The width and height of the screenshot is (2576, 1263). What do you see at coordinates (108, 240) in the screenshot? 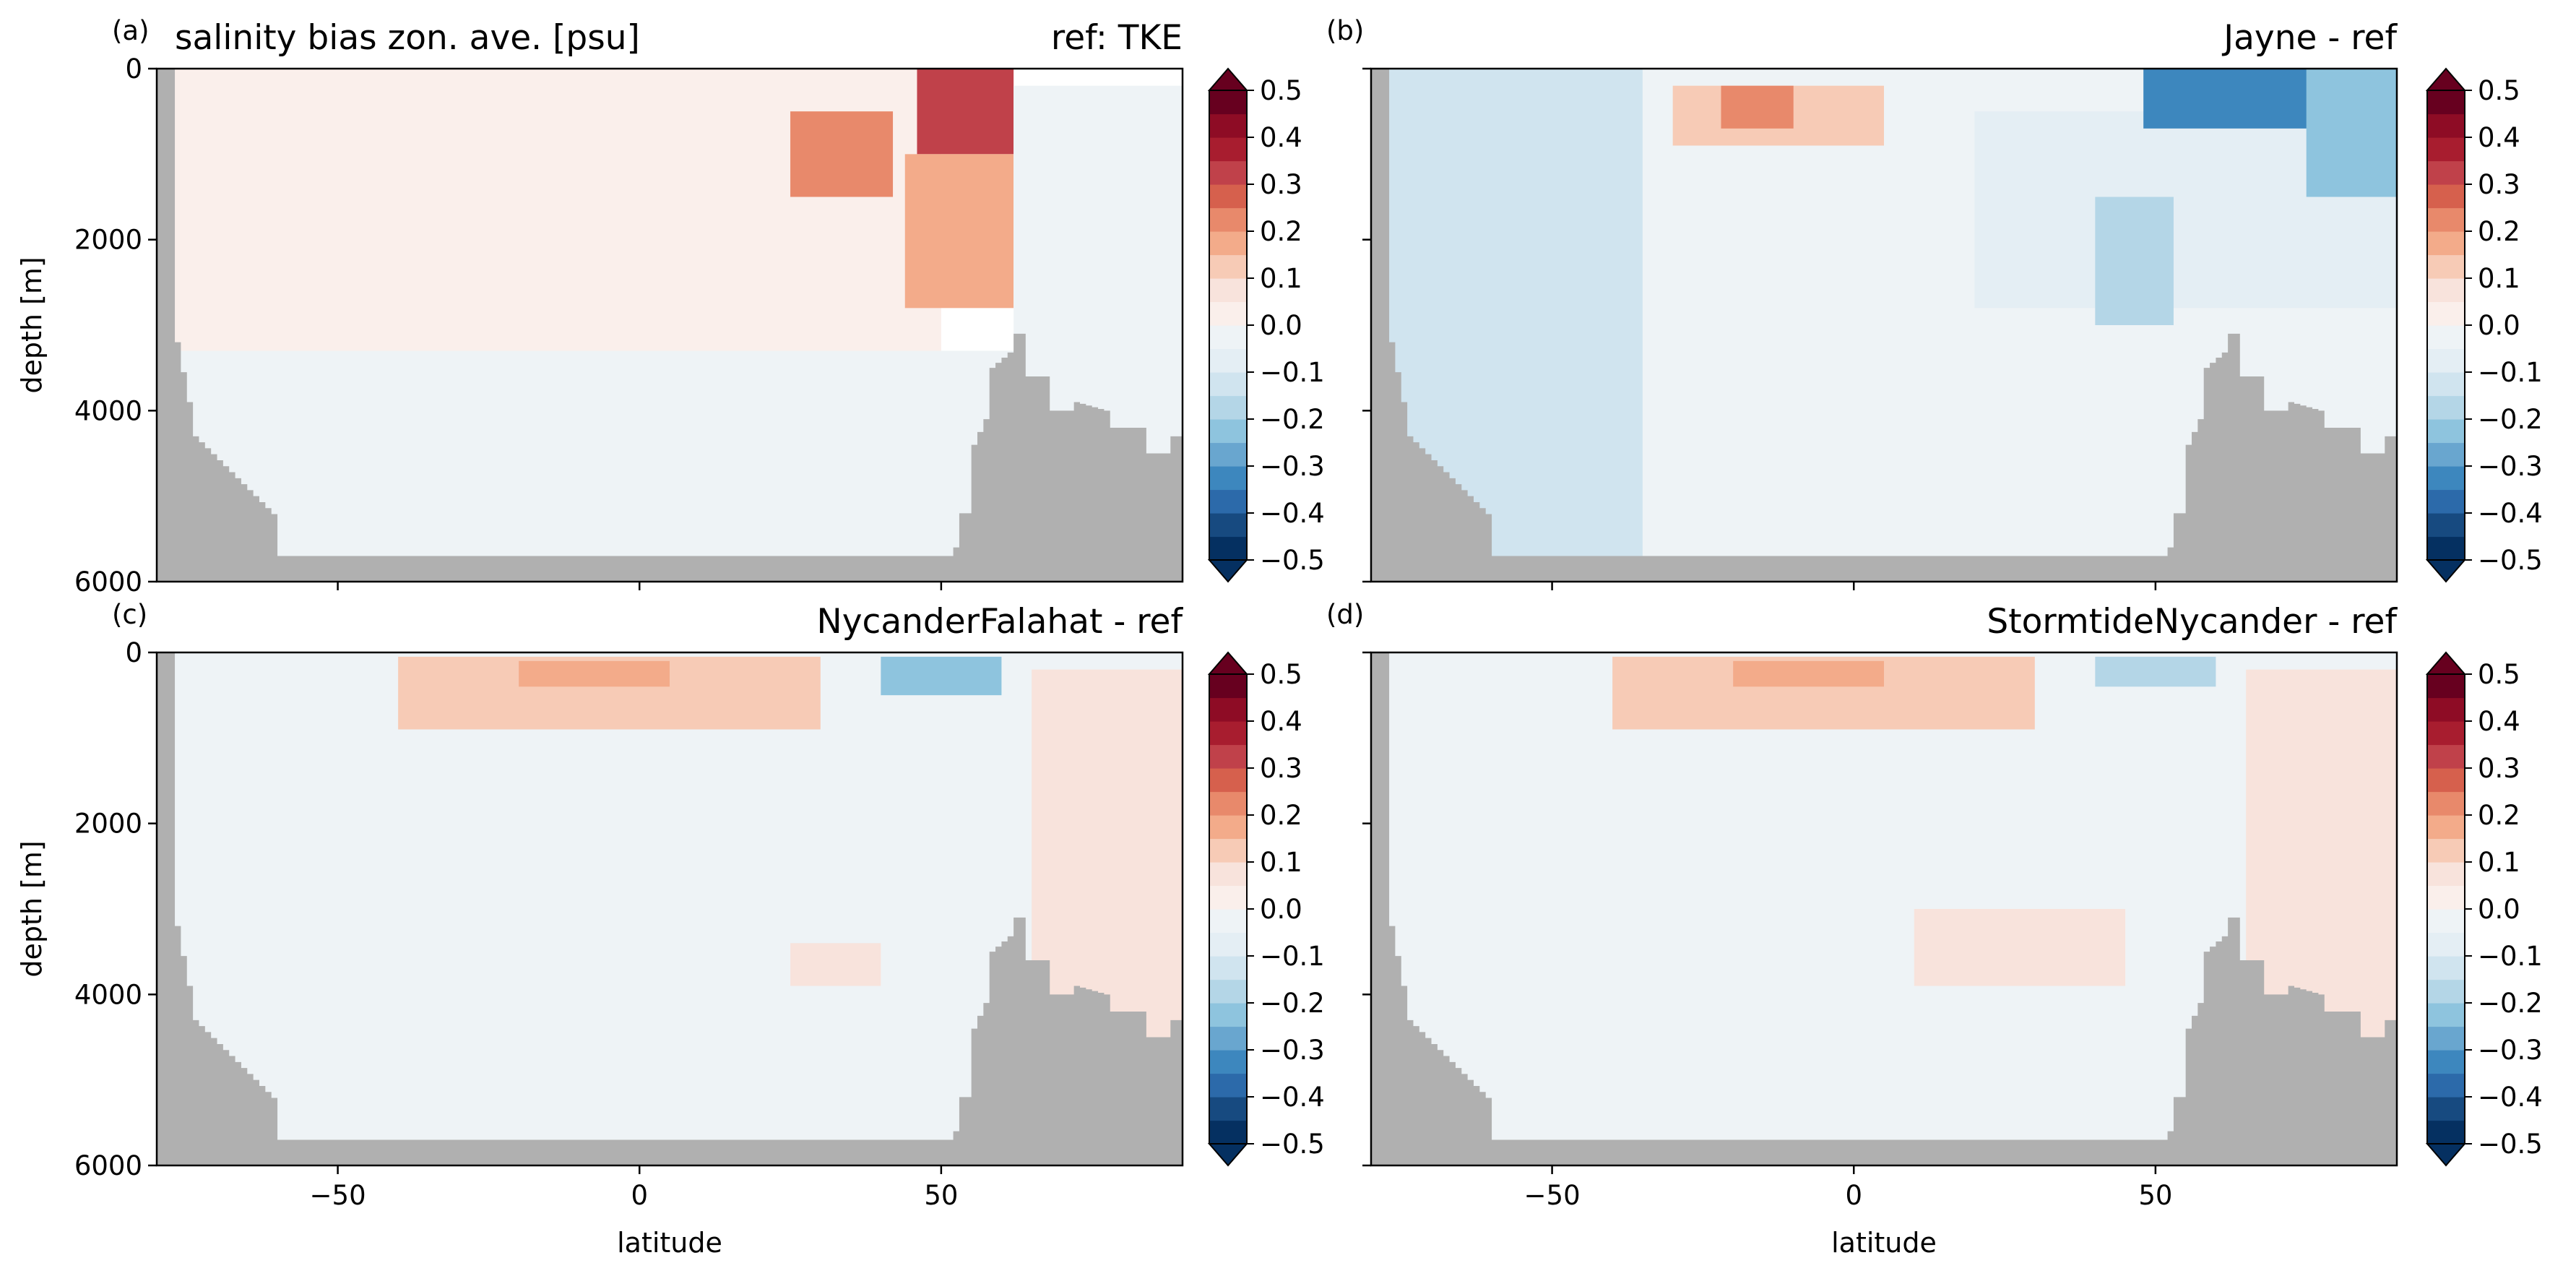
I see `y-tick-label: 2000` at bounding box center [108, 240].